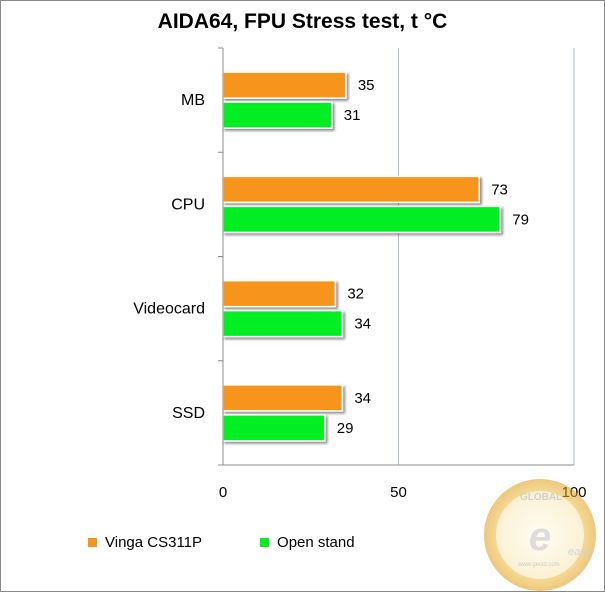 The width and height of the screenshot is (605, 592). What do you see at coordinates (221, 542) in the screenshot?
I see `legend: Vinga CS311P Open stand` at bounding box center [221, 542].